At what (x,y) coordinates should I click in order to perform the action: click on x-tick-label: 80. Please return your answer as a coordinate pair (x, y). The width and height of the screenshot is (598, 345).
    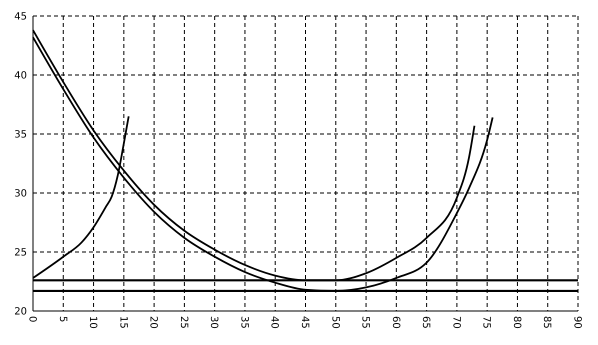
    Looking at the image, I should click on (516, 322).